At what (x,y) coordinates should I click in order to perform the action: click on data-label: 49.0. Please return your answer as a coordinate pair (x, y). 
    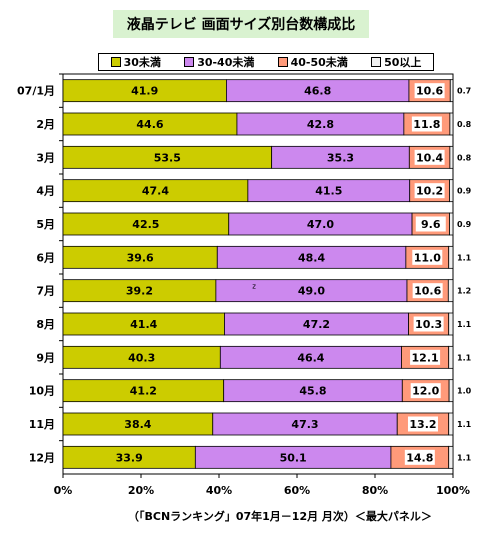
    Looking at the image, I should click on (311, 291).